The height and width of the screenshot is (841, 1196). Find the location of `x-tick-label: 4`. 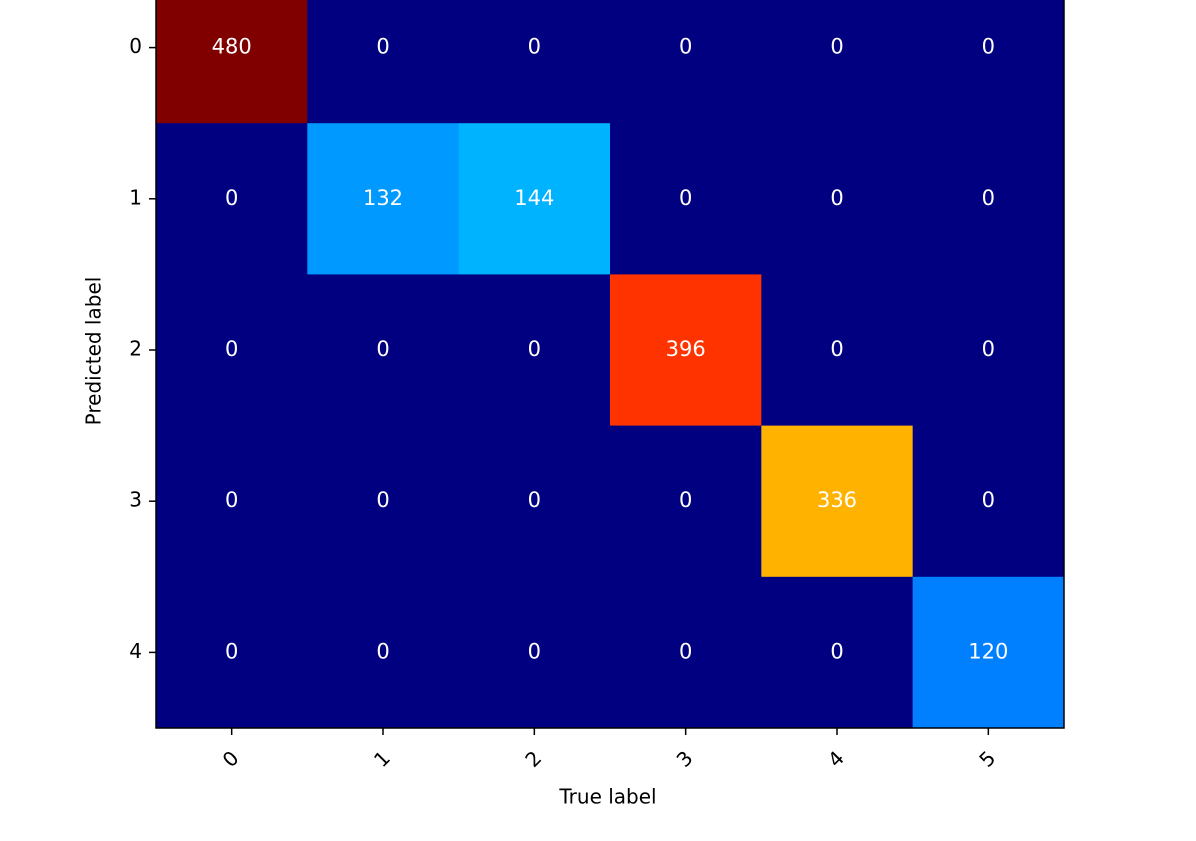

x-tick-label: 4 is located at coordinates (836, 759).